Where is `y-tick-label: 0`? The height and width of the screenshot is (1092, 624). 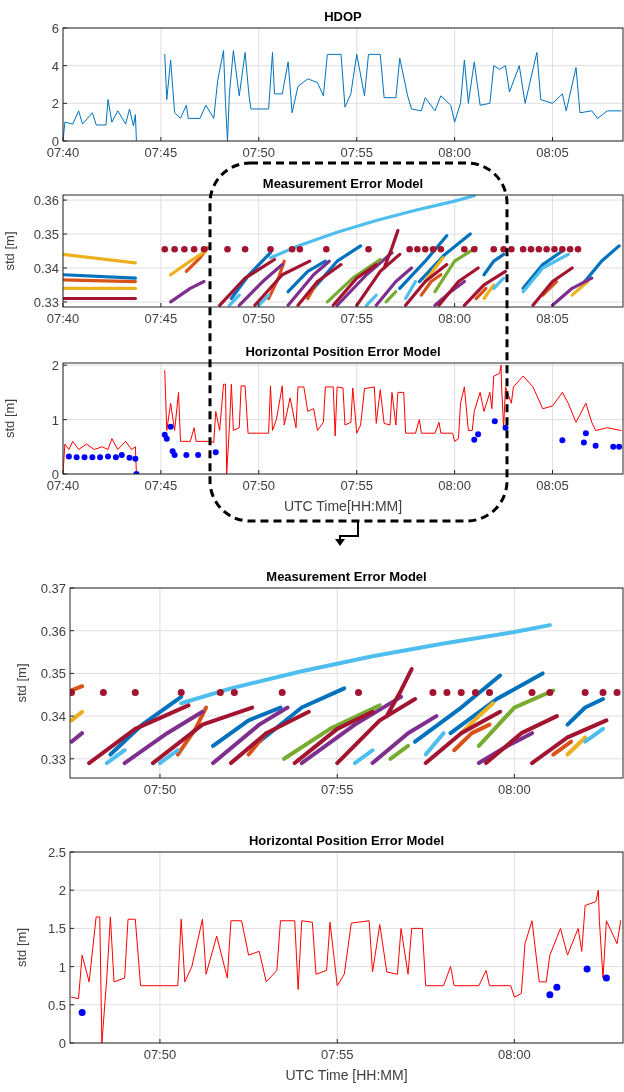
y-tick-label: 0 is located at coordinates (62, 1043).